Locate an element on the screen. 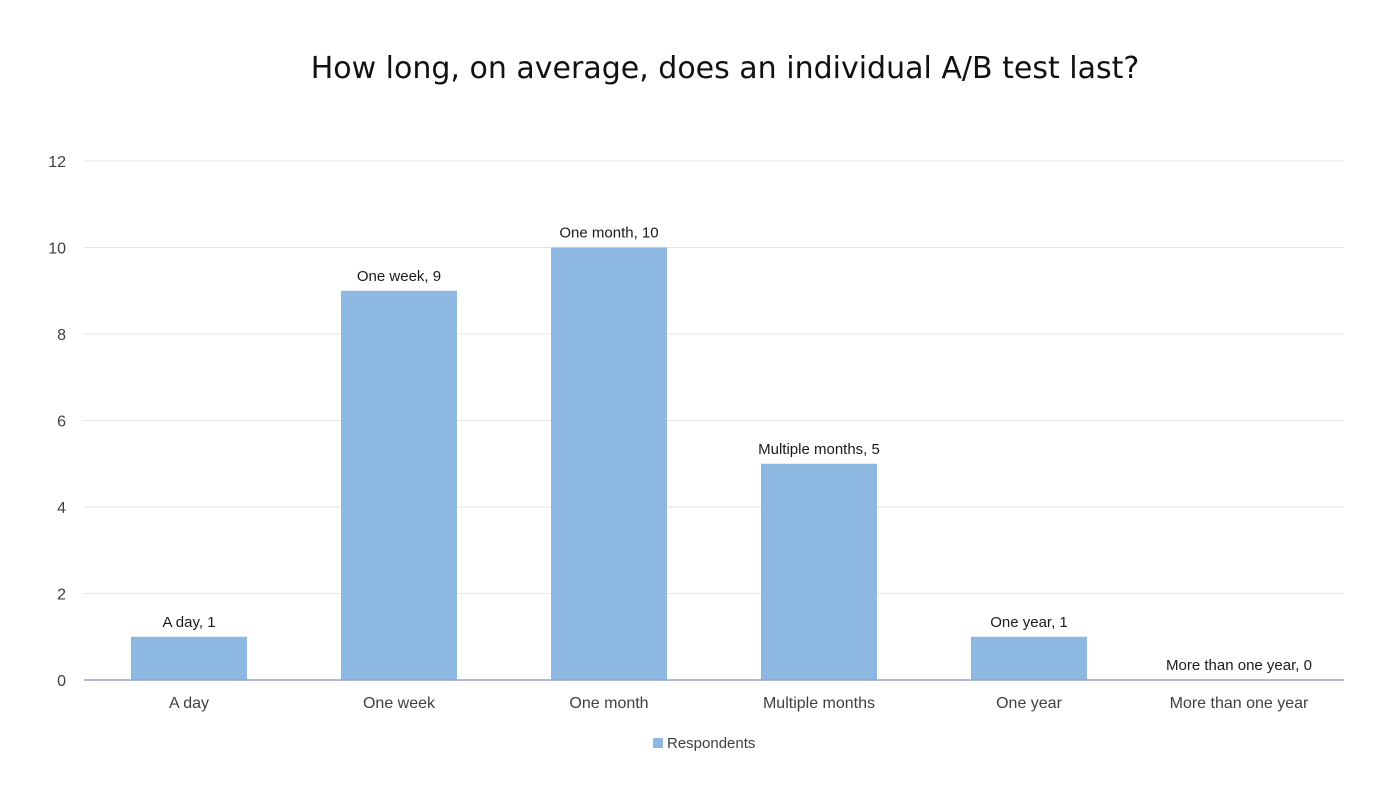 The width and height of the screenshot is (1400, 788). data-label: One year, 1 is located at coordinates (1029, 622).